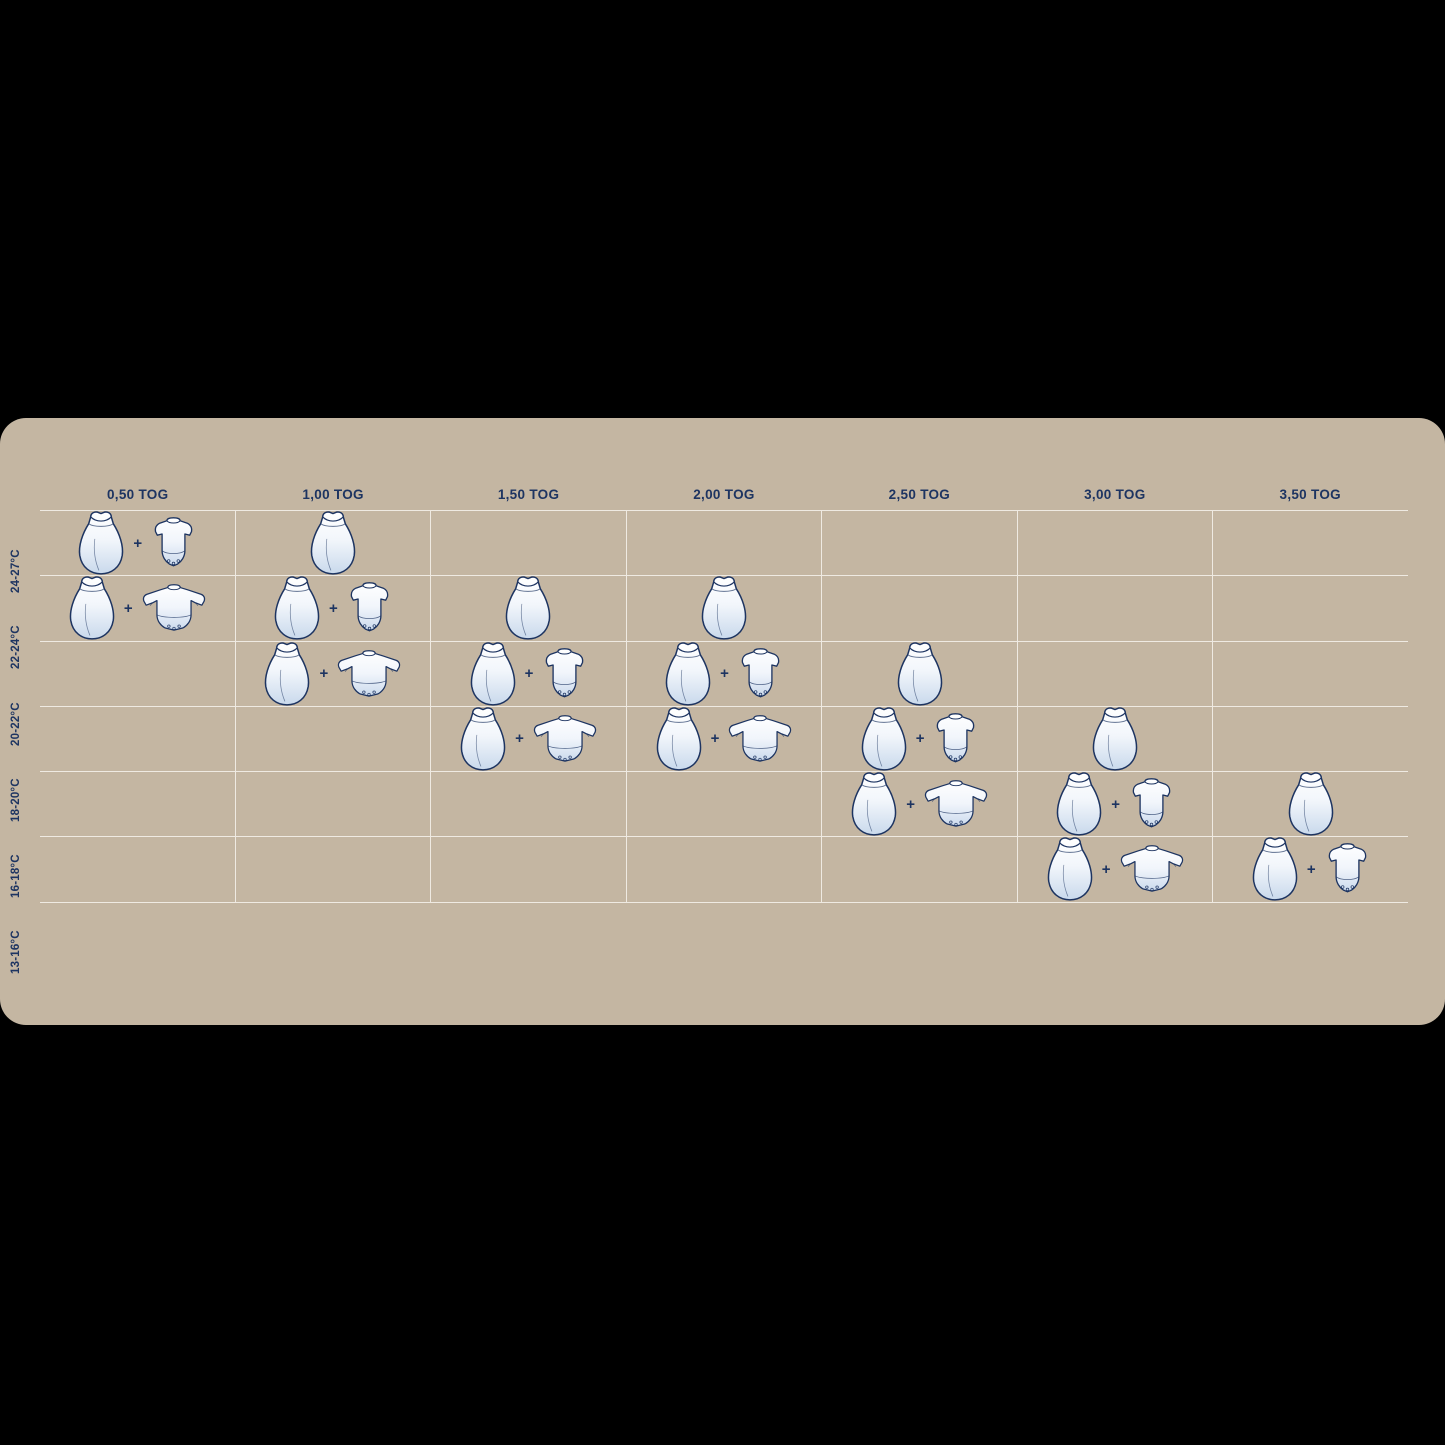 Image resolution: width=1445 pixels, height=1445 pixels. I want to click on row-temperature-label-1: 24-27°C, so click(16, 571).